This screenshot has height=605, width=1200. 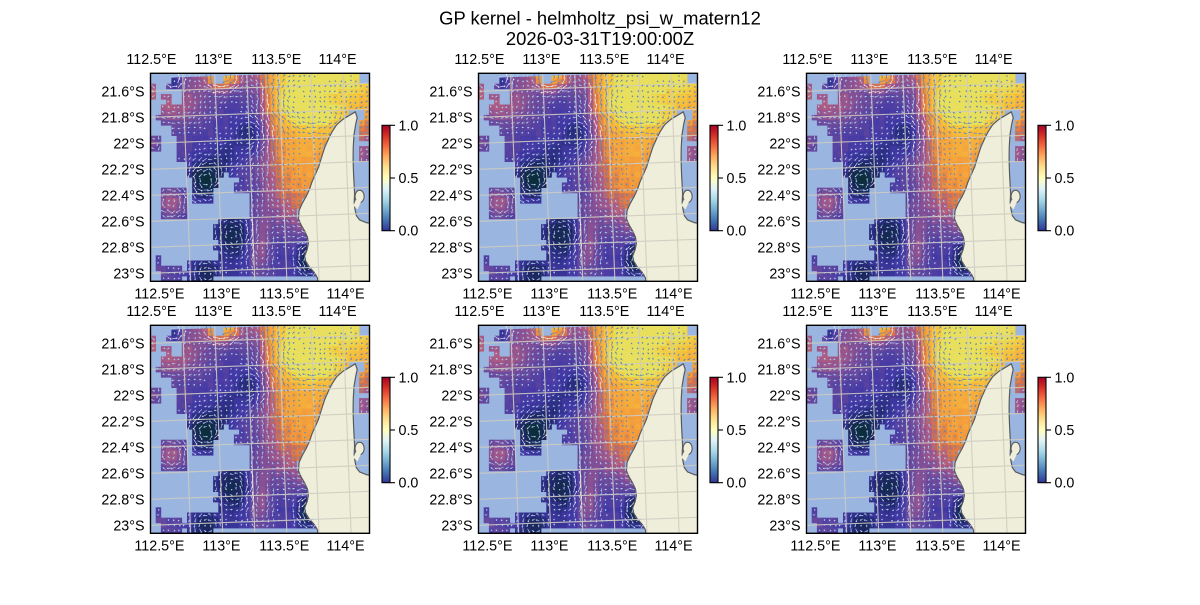 What do you see at coordinates (600, 19) in the screenshot?
I see `svg-text:GP kernel - helmholtz_psi_w_ma: GP kernel - helmholtz_psi_w_matern12` at bounding box center [600, 19].